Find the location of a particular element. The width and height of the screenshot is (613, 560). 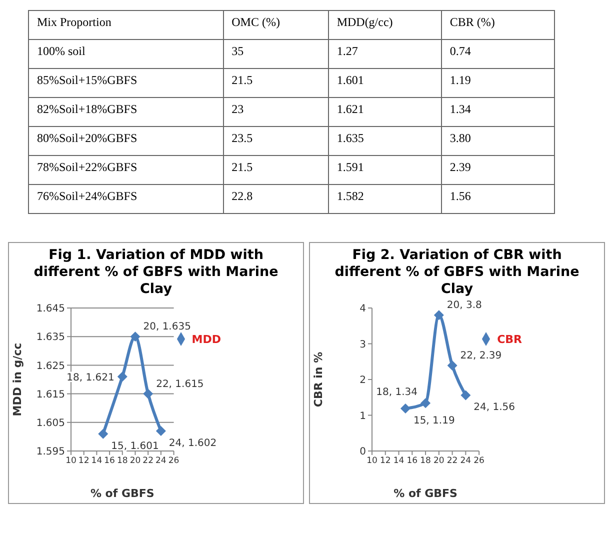

category-label: MDD(g/cc) is located at coordinates (385, 25).